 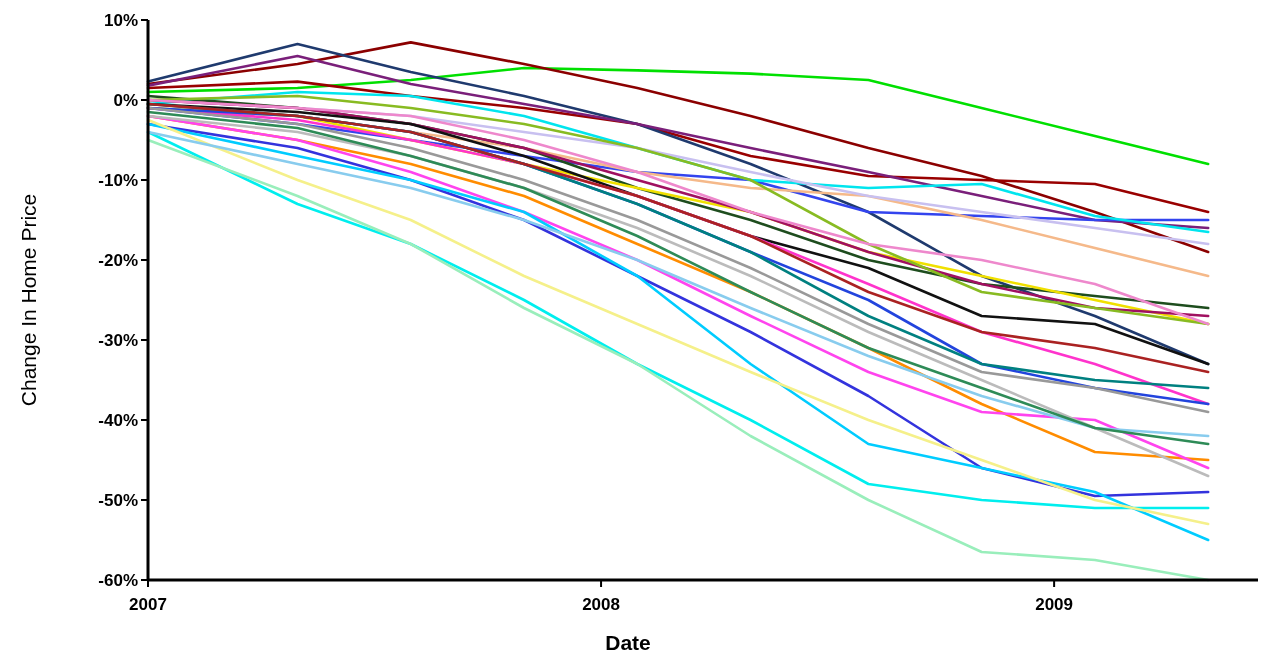 I want to click on x-tick-label: 2008, so click(x=601, y=604).